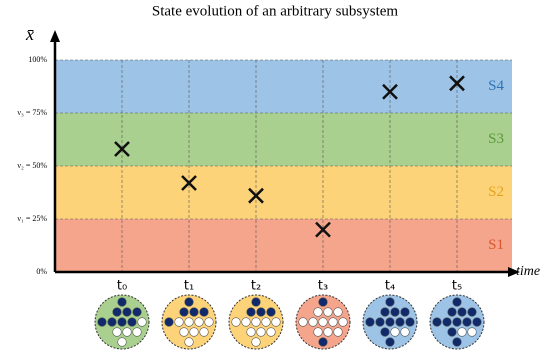  What do you see at coordinates (496, 245) in the screenshot?
I see `band-label: S1` at bounding box center [496, 245].